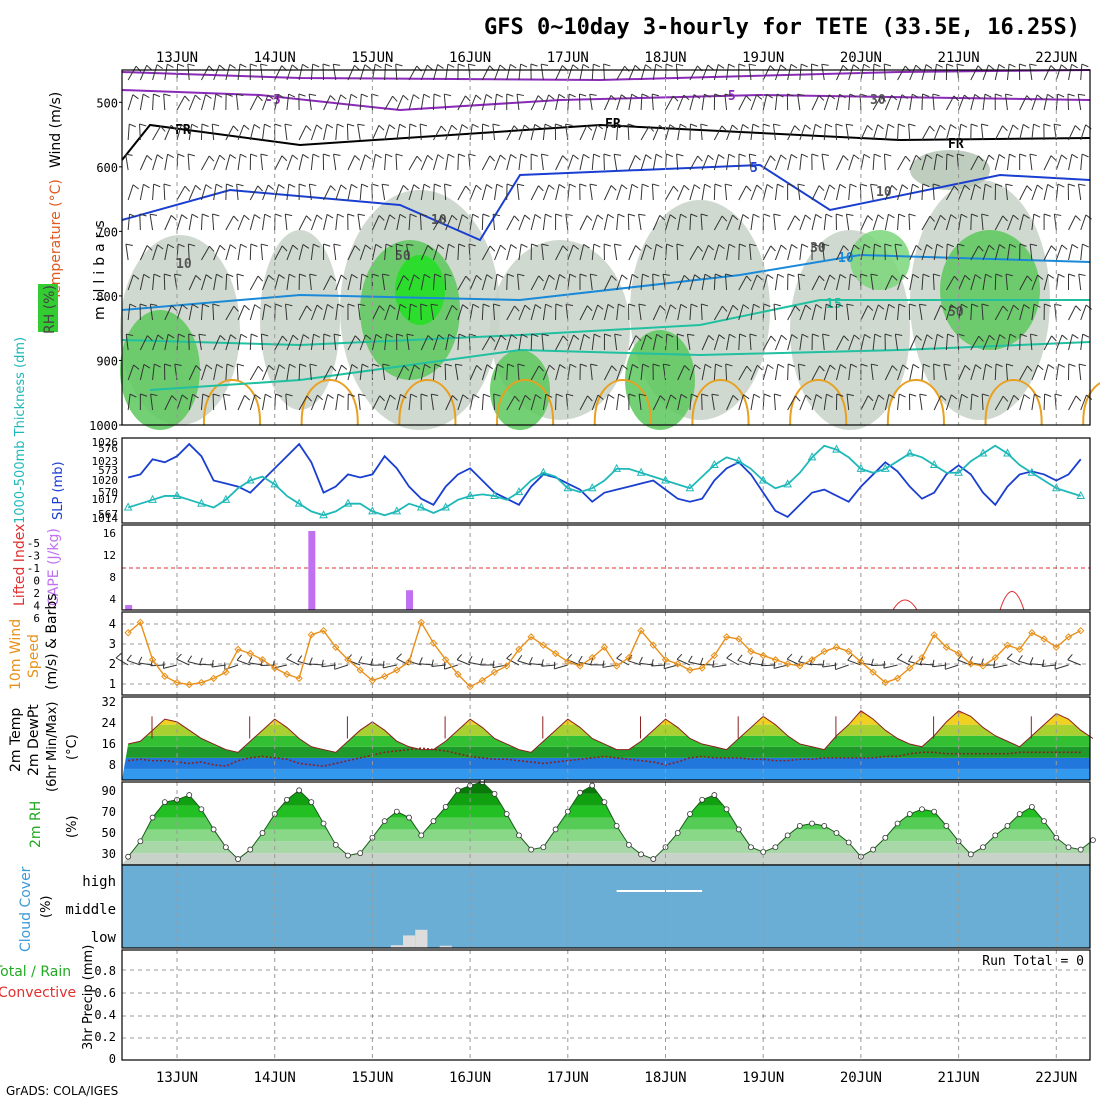  Describe the element at coordinates (108, 492) in the screenshot. I see `thickness-tick: 570` at that location.